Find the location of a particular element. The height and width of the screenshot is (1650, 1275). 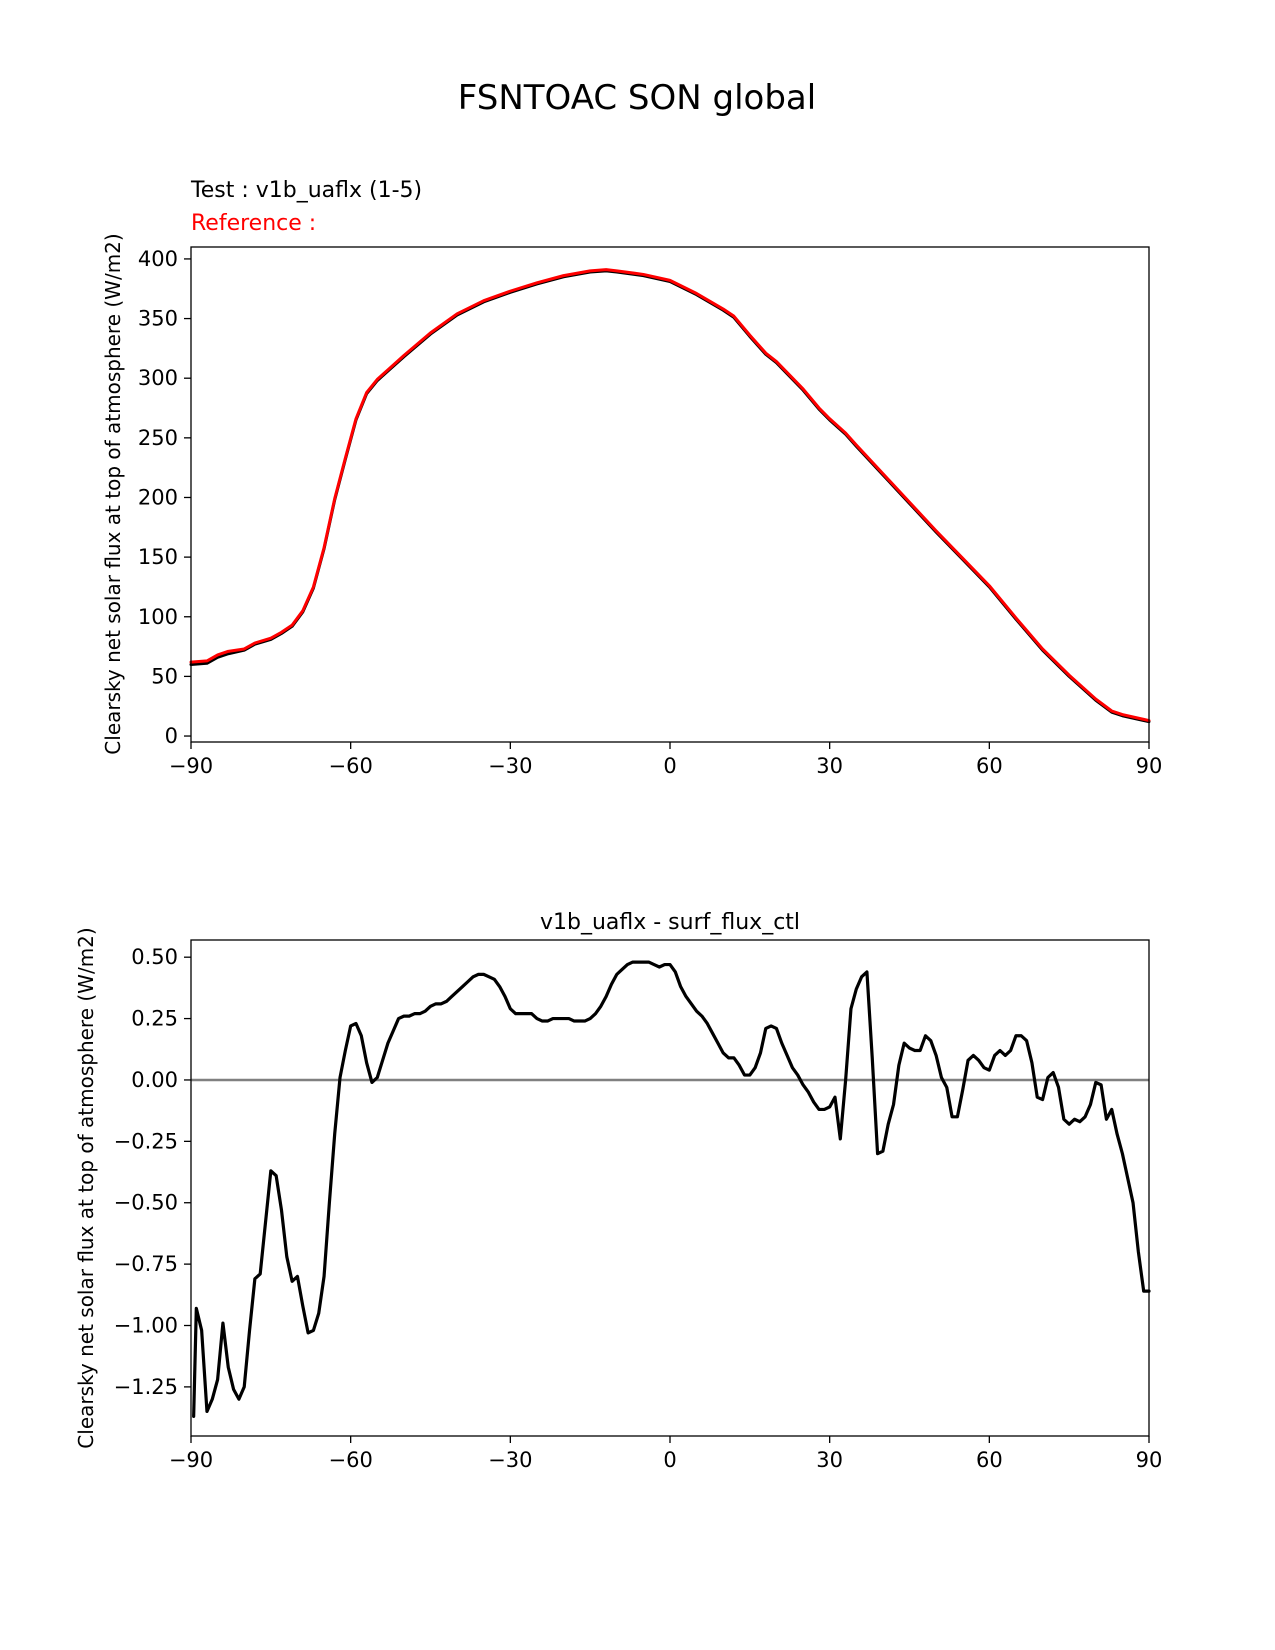

top-x-tick-label: 30 is located at coordinates (829, 766).